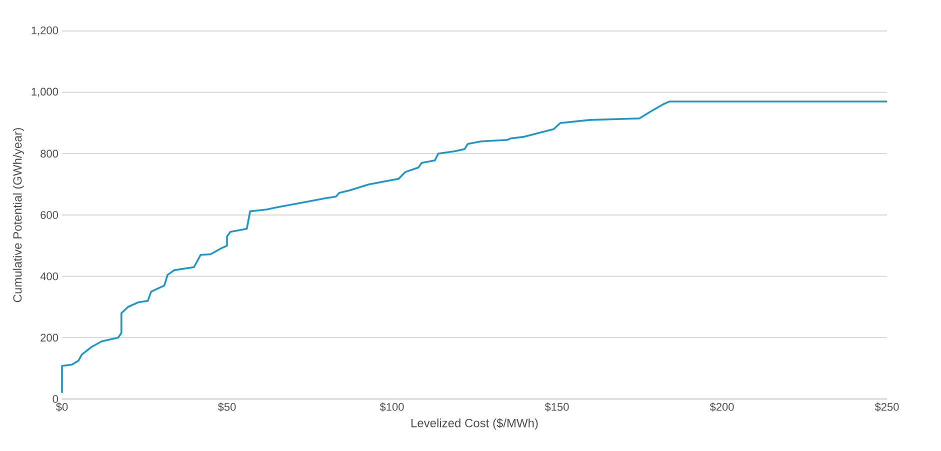  What do you see at coordinates (45, 92) in the screenshot?
I see `y-tick-label: 1,000` at bounding box center [45, 92].